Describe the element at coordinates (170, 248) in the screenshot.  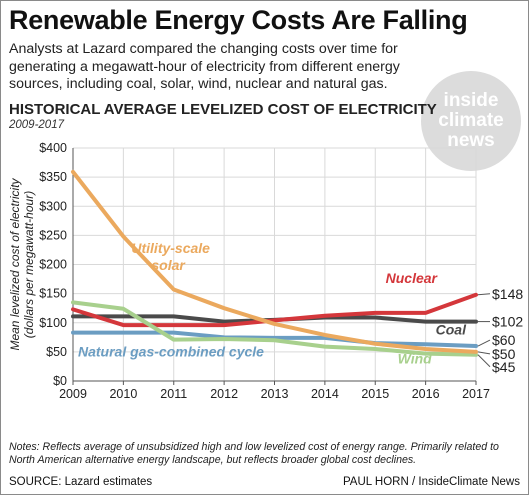
I see `series-label-solar: Utility-scale` at that location.